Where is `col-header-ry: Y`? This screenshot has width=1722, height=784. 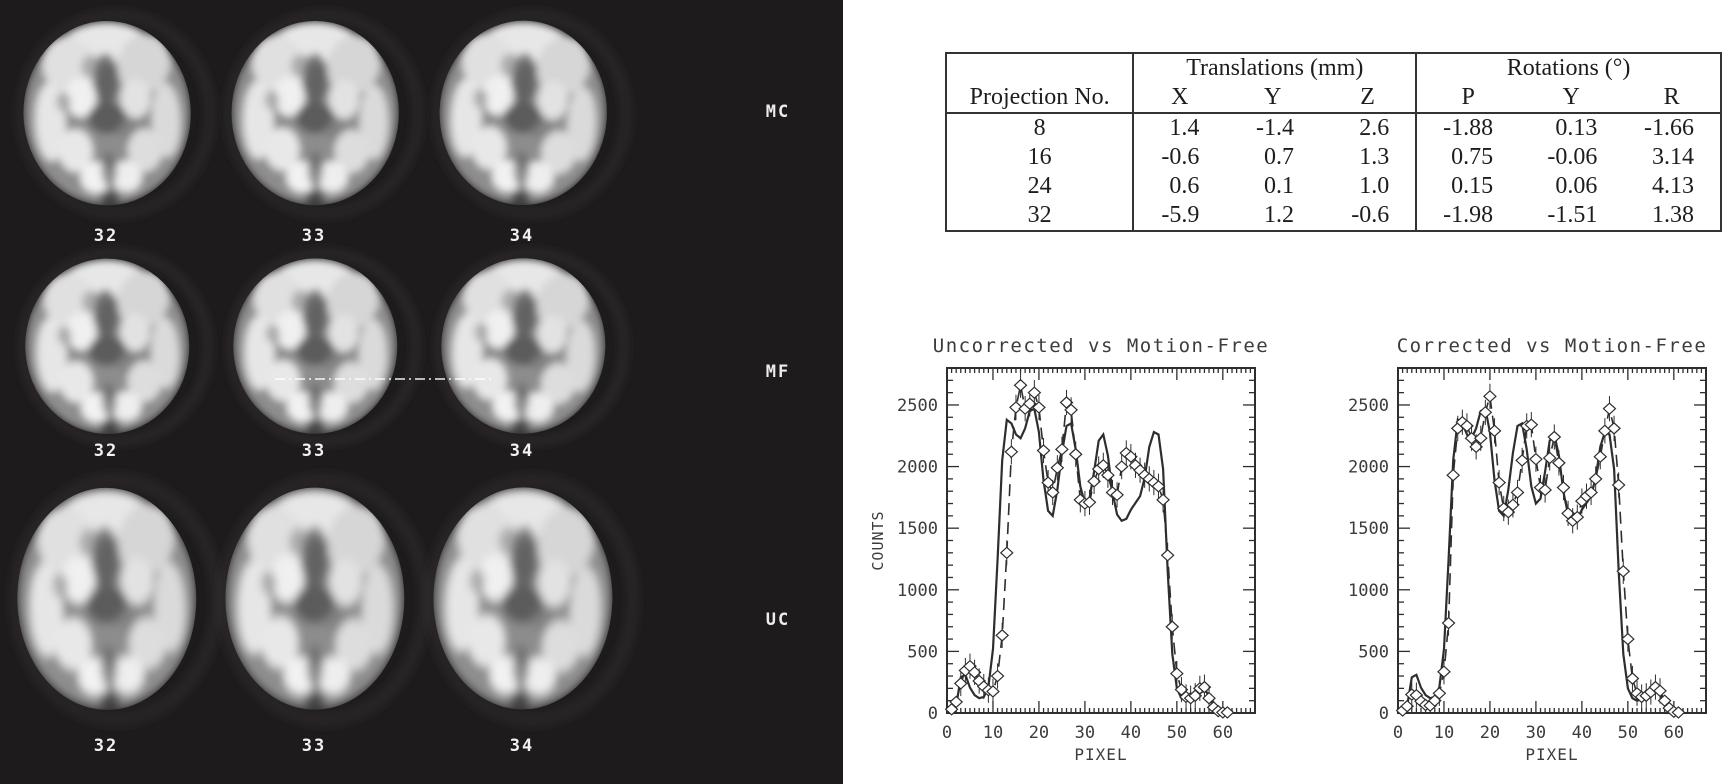
col-header-ry: Y is located at coordinates (1571, 98).